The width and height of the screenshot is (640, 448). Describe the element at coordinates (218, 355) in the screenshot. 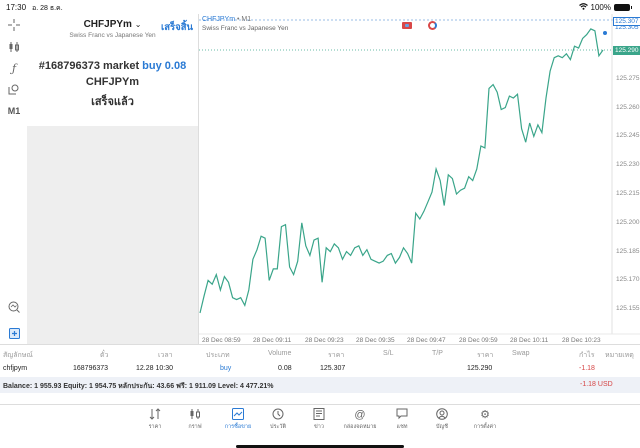

I see `col-type: ประเภท` at that location.